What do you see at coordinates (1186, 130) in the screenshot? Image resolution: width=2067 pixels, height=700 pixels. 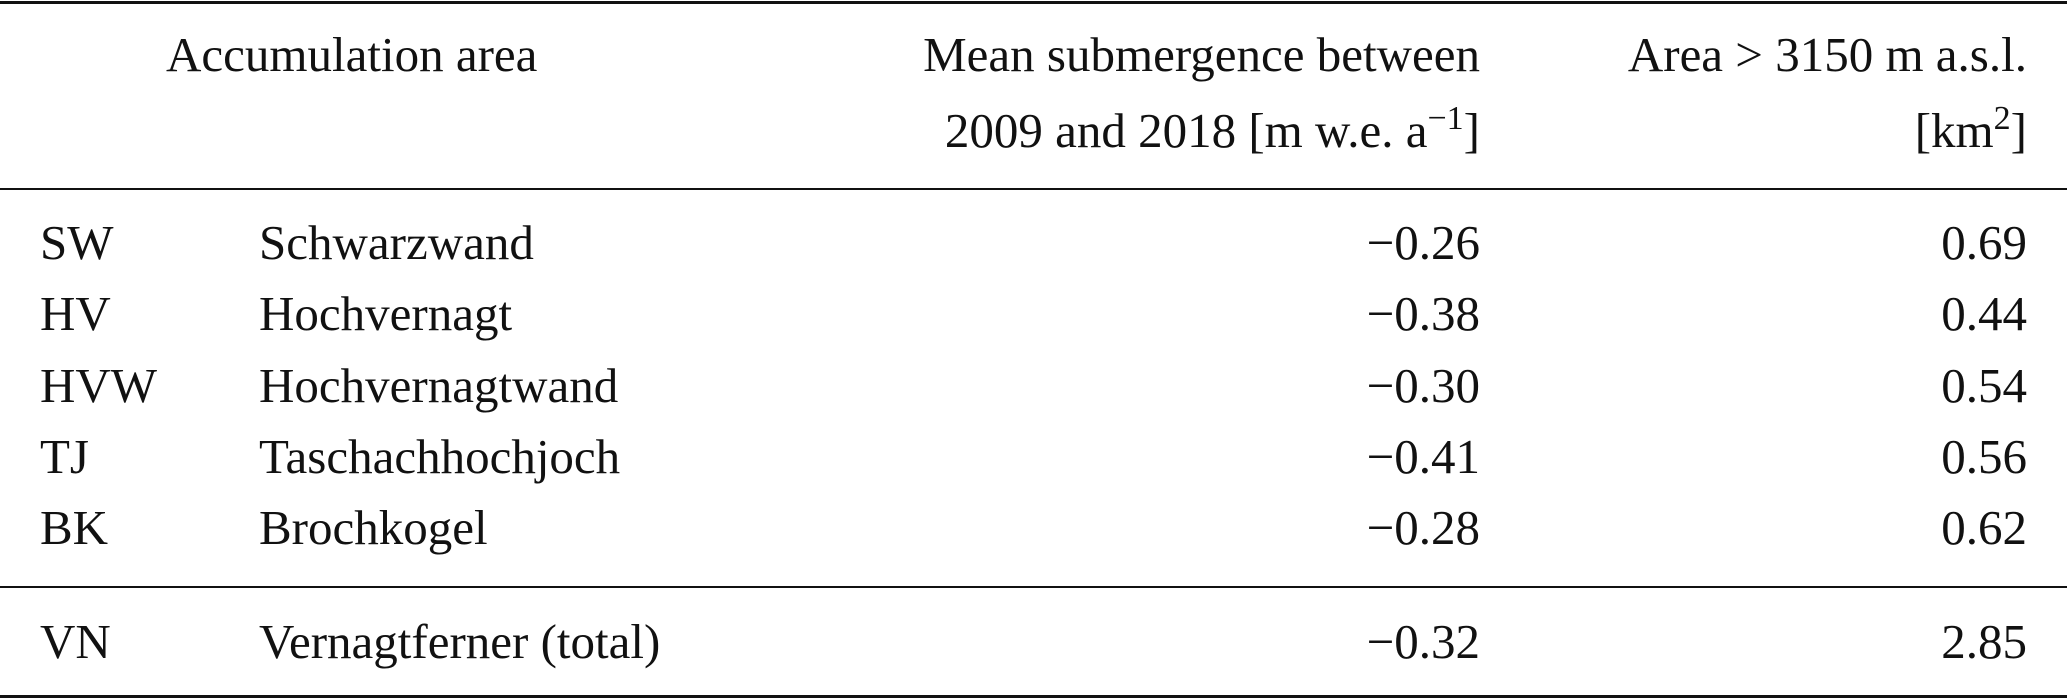 I see `header-text: 2009 and 2018 [m w.e. a` at bounding box center [1186, 130].